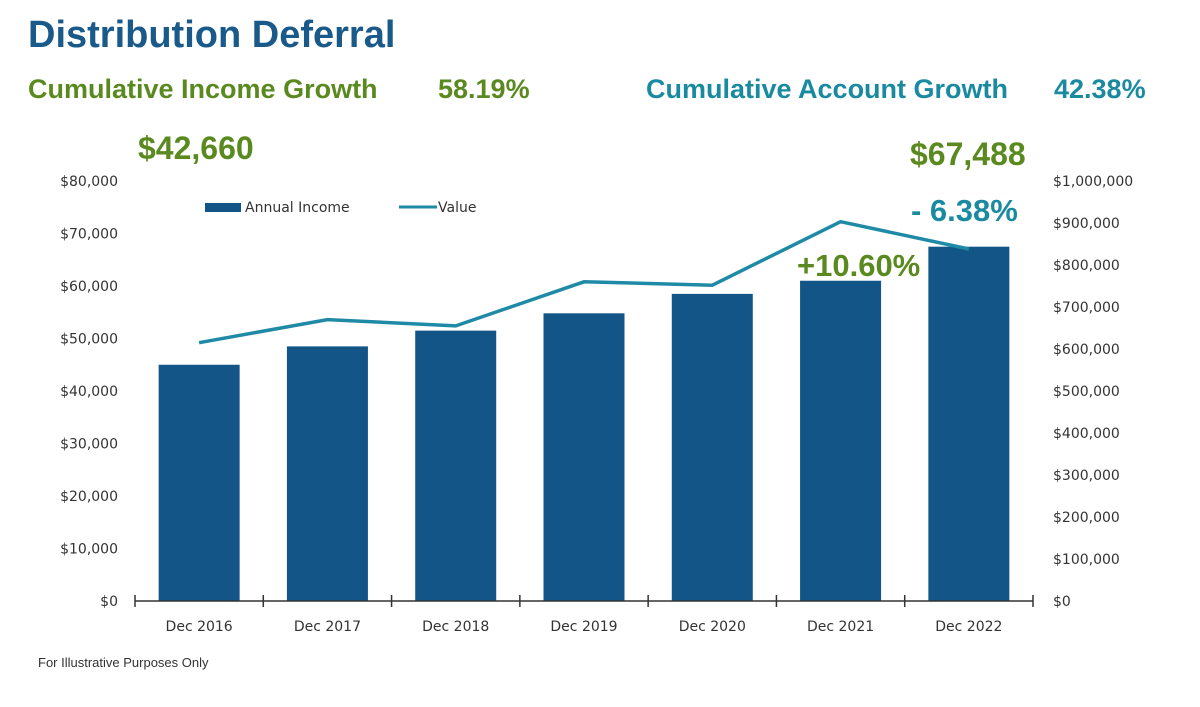  I want to click on income-growth-label: Cumulative Income Growth, so click(203, 89).